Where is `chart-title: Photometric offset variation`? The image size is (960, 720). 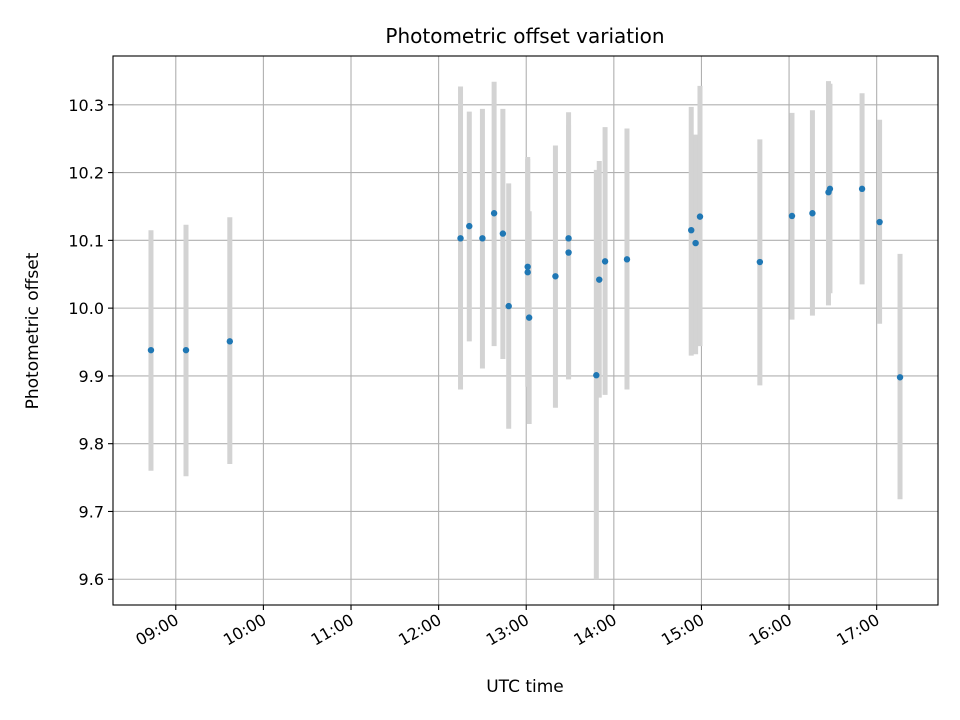
chart-title: Photometric offset variation is located at coordinates (524, 36).